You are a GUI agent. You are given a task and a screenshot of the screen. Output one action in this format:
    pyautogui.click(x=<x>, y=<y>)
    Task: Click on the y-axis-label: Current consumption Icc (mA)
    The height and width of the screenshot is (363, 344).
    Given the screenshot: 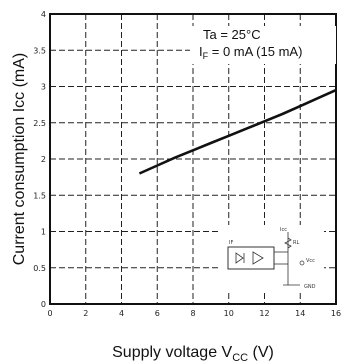 What is the action you would take?
    pyautogui.click(x=19, y=159)
    